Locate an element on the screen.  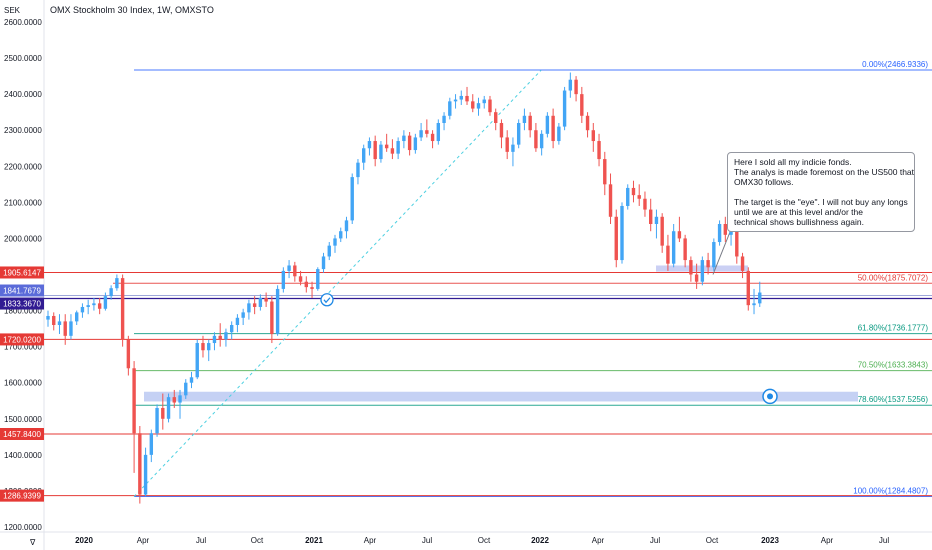
y-tick-label: 1800.0000 is located at coordinates (23, 311).